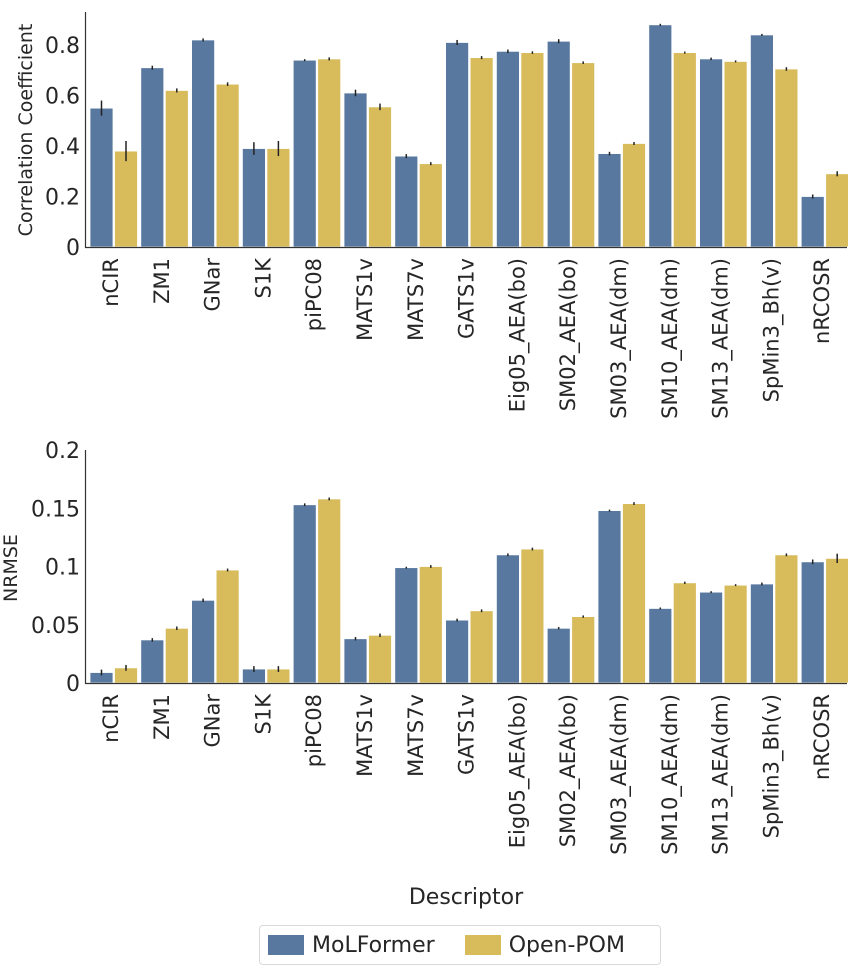  Describe the element at coordinates (517, 771) in the screenshot. I see `bottom-x-tick-label: Eig05_AEA(bo)` at that location.